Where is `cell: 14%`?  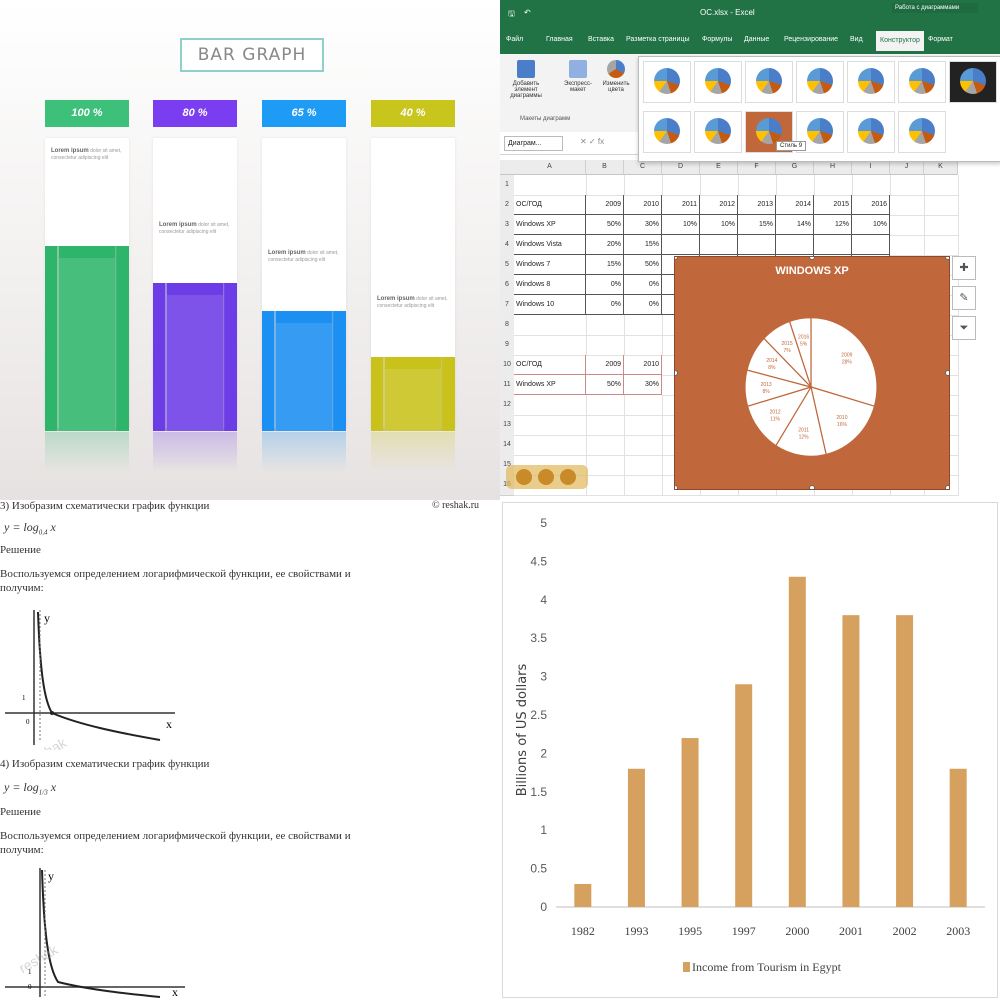
cell: 14% is located at coordinates (795, 225).